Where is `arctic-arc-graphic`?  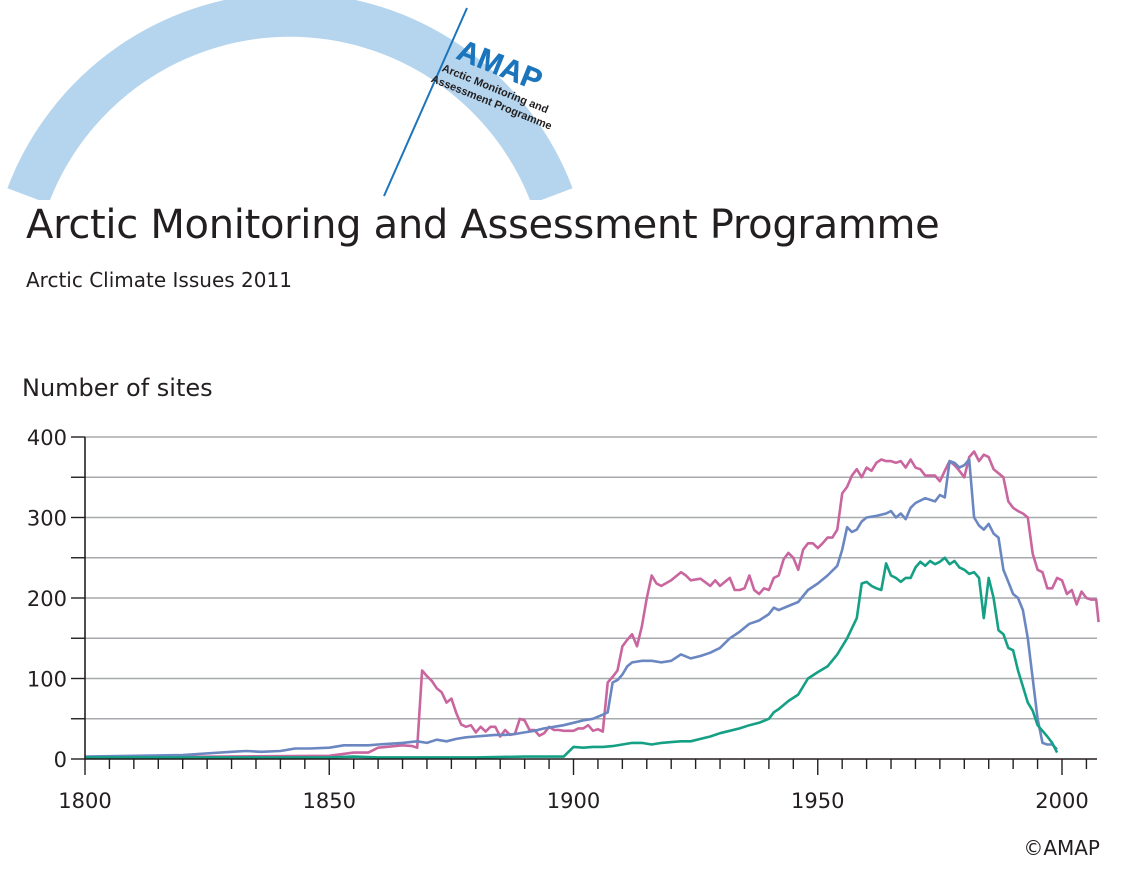
arctic-arc-graphic is located at coordinates (290, 100).